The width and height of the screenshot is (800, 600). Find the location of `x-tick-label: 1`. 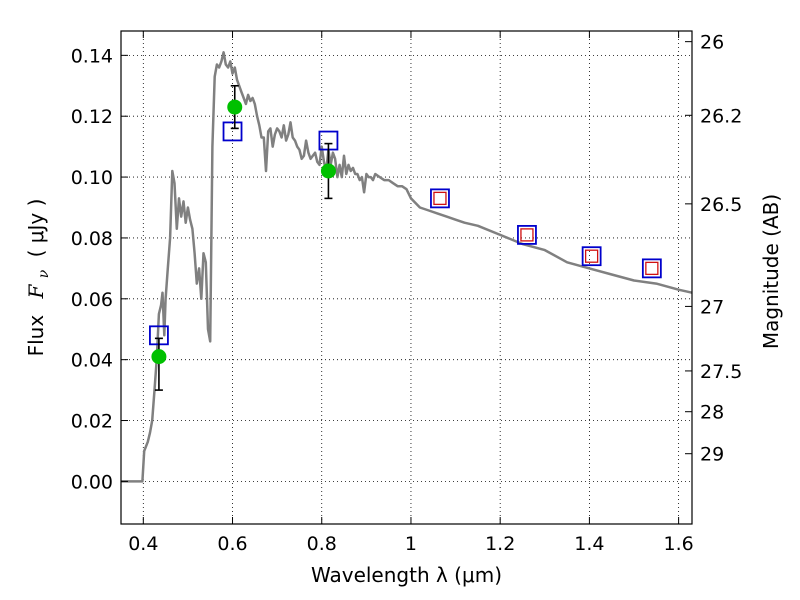

x-tick-label: 1 is located at coordinates (411, 544).